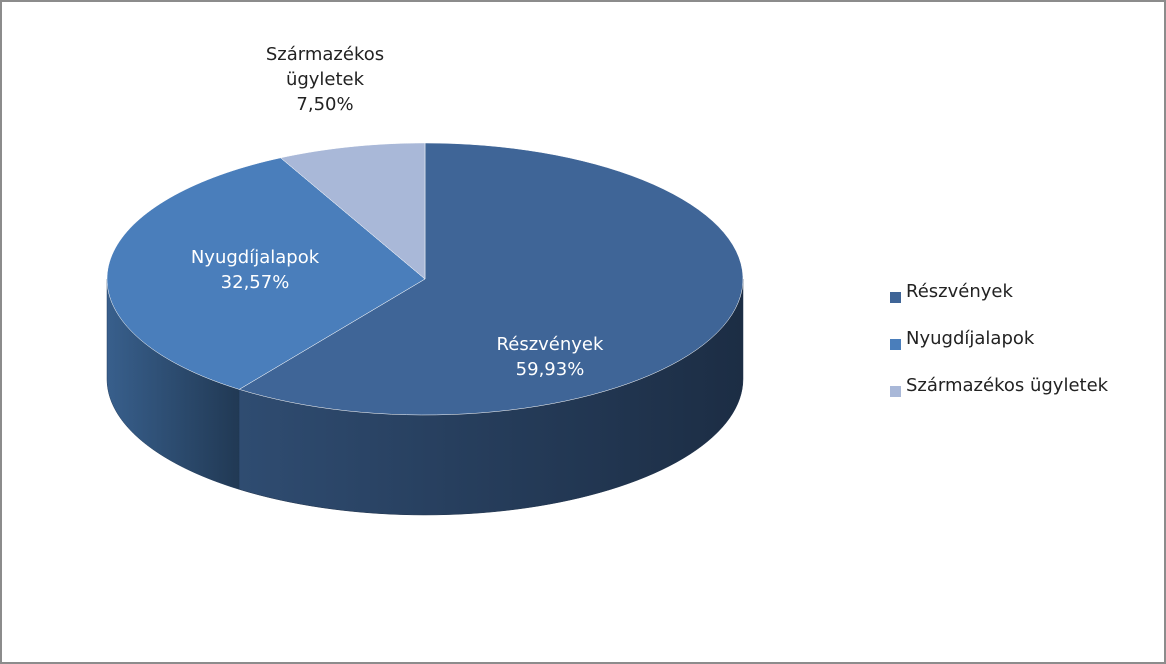  I want to click on legend-label: Részvények, so click(959, 291).